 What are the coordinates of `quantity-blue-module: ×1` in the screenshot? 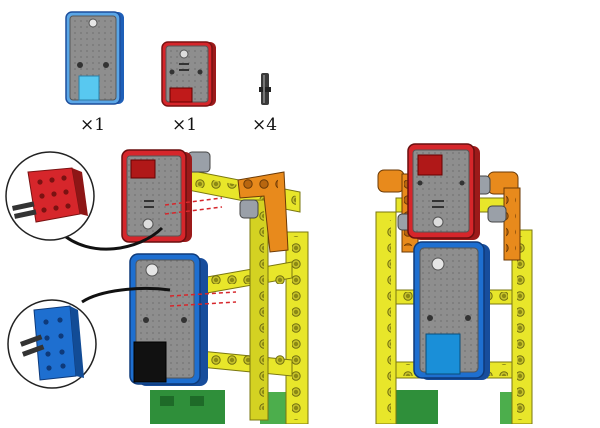 It's located at (92, 125).